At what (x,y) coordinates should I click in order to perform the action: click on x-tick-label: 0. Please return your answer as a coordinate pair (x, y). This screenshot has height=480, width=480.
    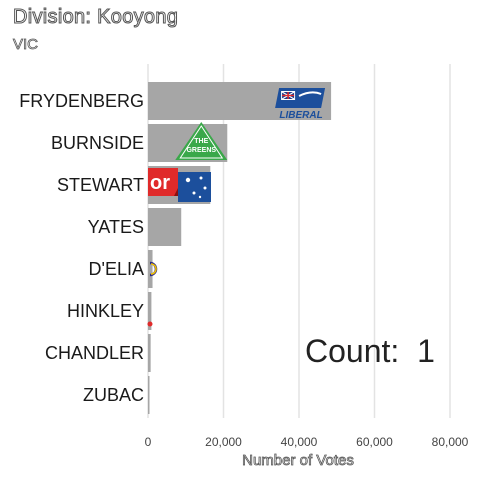
    Looking at the image, I should click on (148, 442).